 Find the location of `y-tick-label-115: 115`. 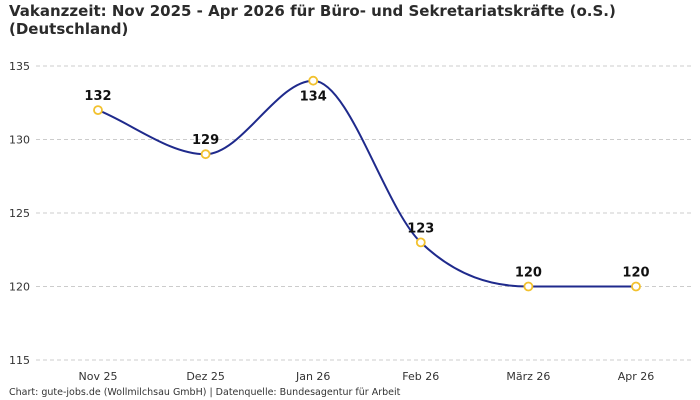

y-tick-label-115: 115 is located at coordinates (19, 360).